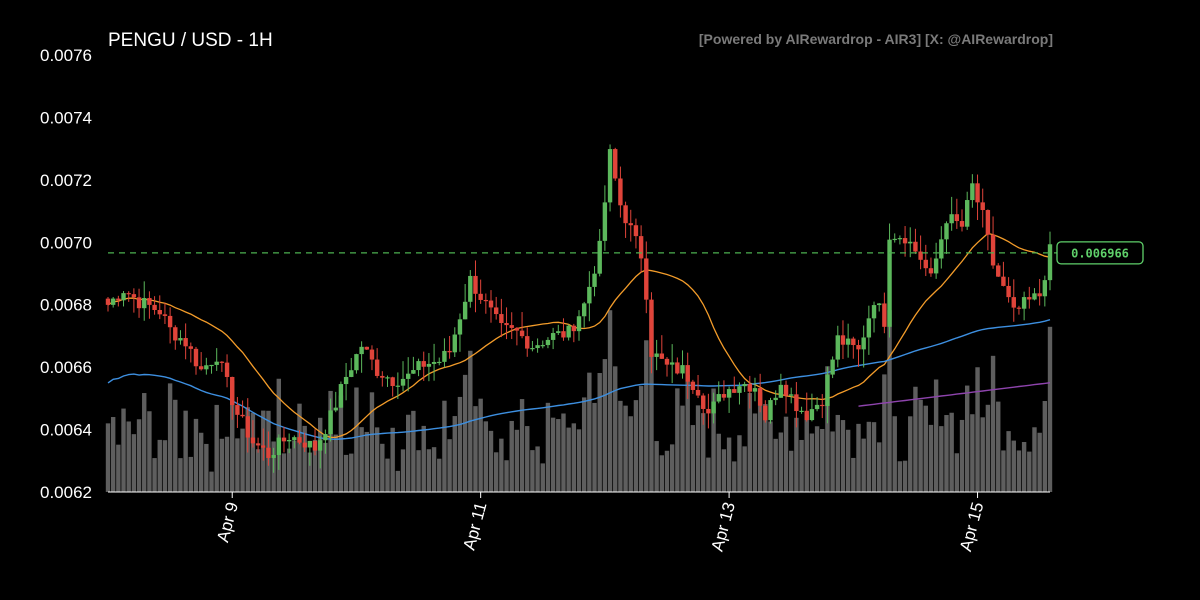 This screenshot has height=600, width=1200. What do you see at coordinates (954, 394) in the screenshot?
I see `ma-extra-line` at bounding box center [954, 394].